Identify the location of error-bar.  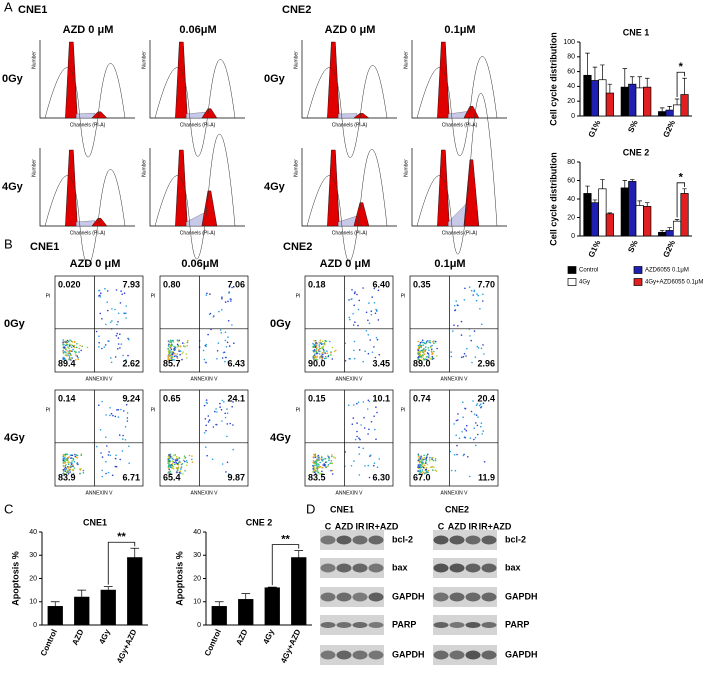
(272, 587).